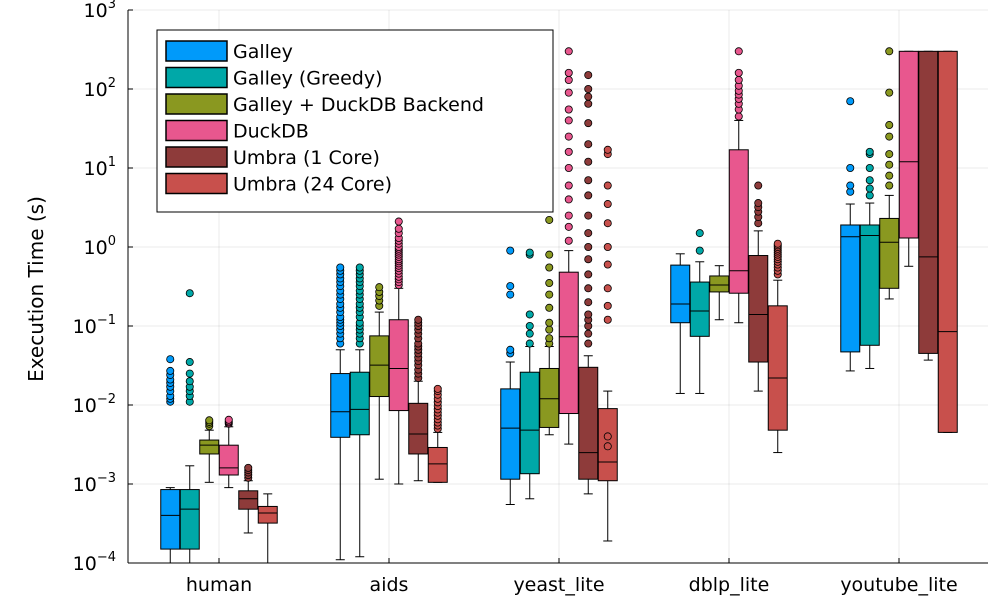 The height and width of the screenshot is (600, 1000). What do you see at coordinates (229, 51) in the screenshot?
I see `legend-item: Galley` at bounding box center [229, 51].